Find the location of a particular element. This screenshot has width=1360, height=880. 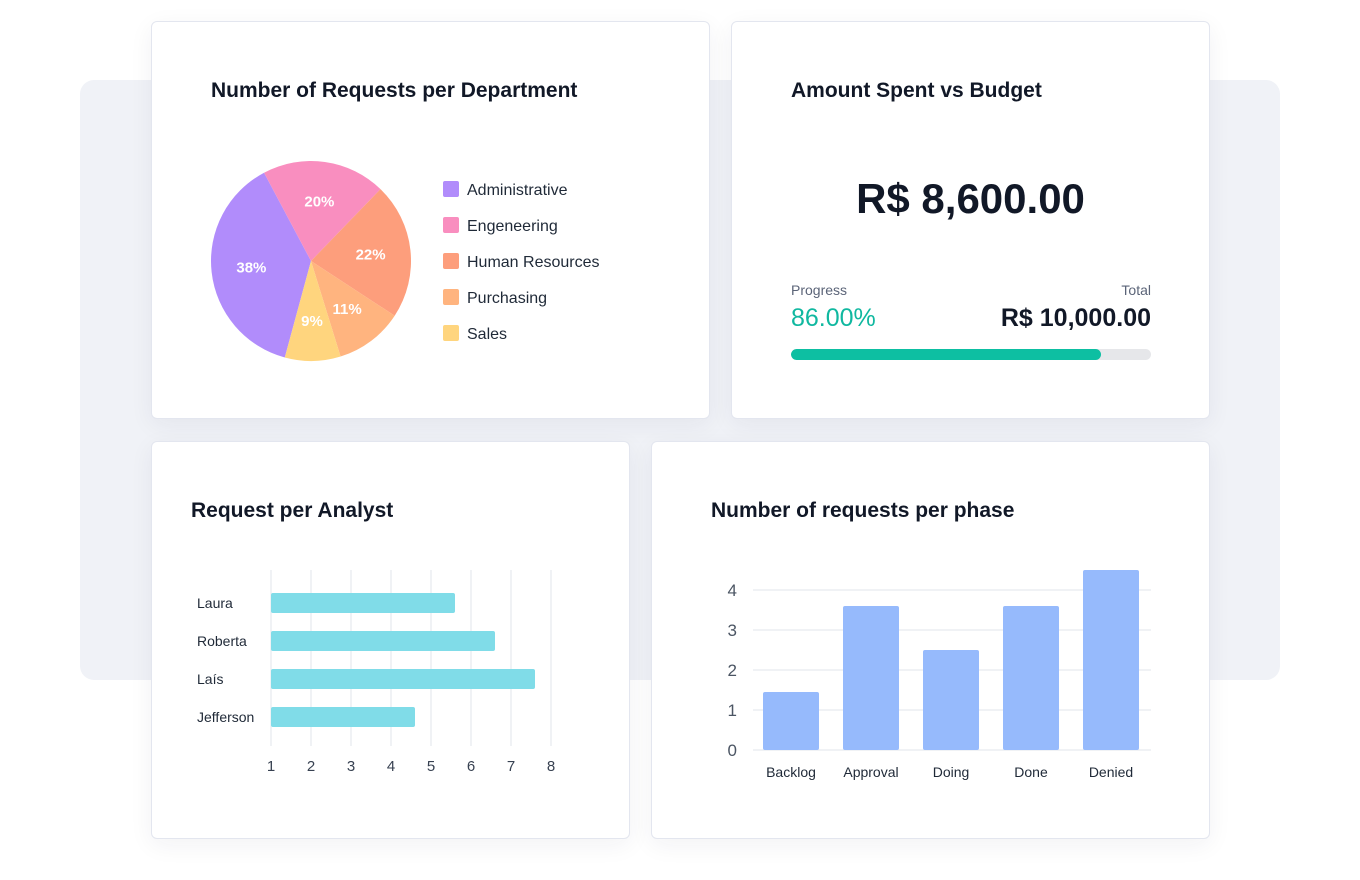

analyst-x-tick-5: 5 is located at coordinates (431, 766).